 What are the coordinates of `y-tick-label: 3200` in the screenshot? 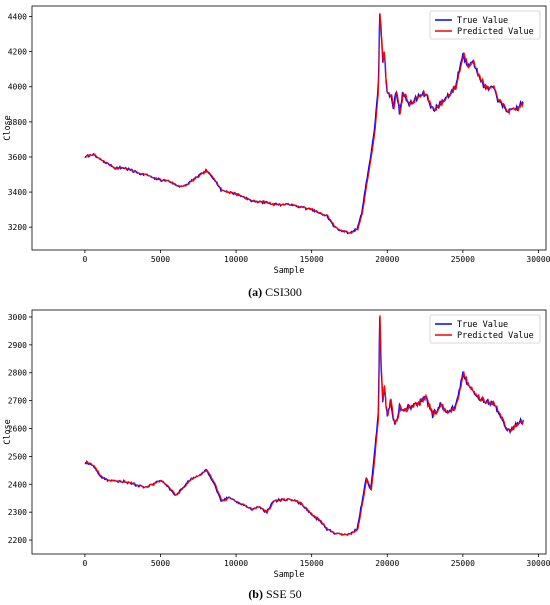 It's located at (17, 227).